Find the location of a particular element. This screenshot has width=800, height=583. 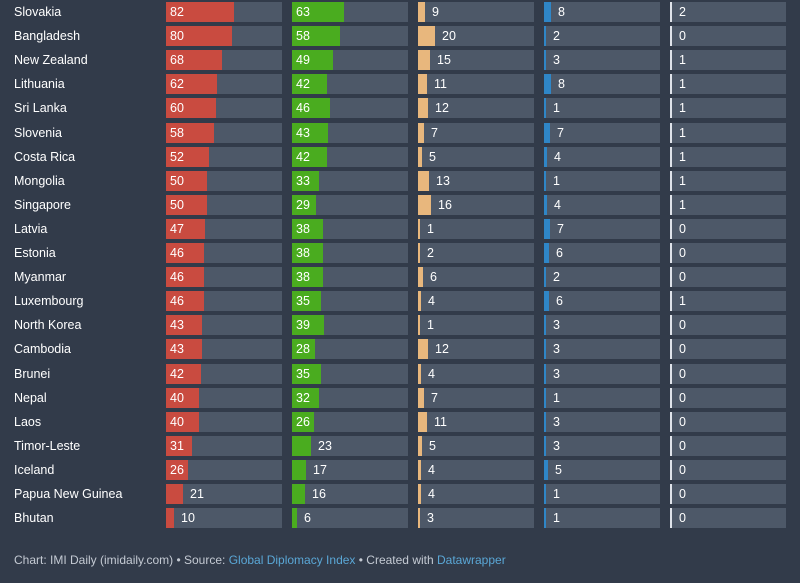

bar-cell: 35 is located at coordinates (350, 301).